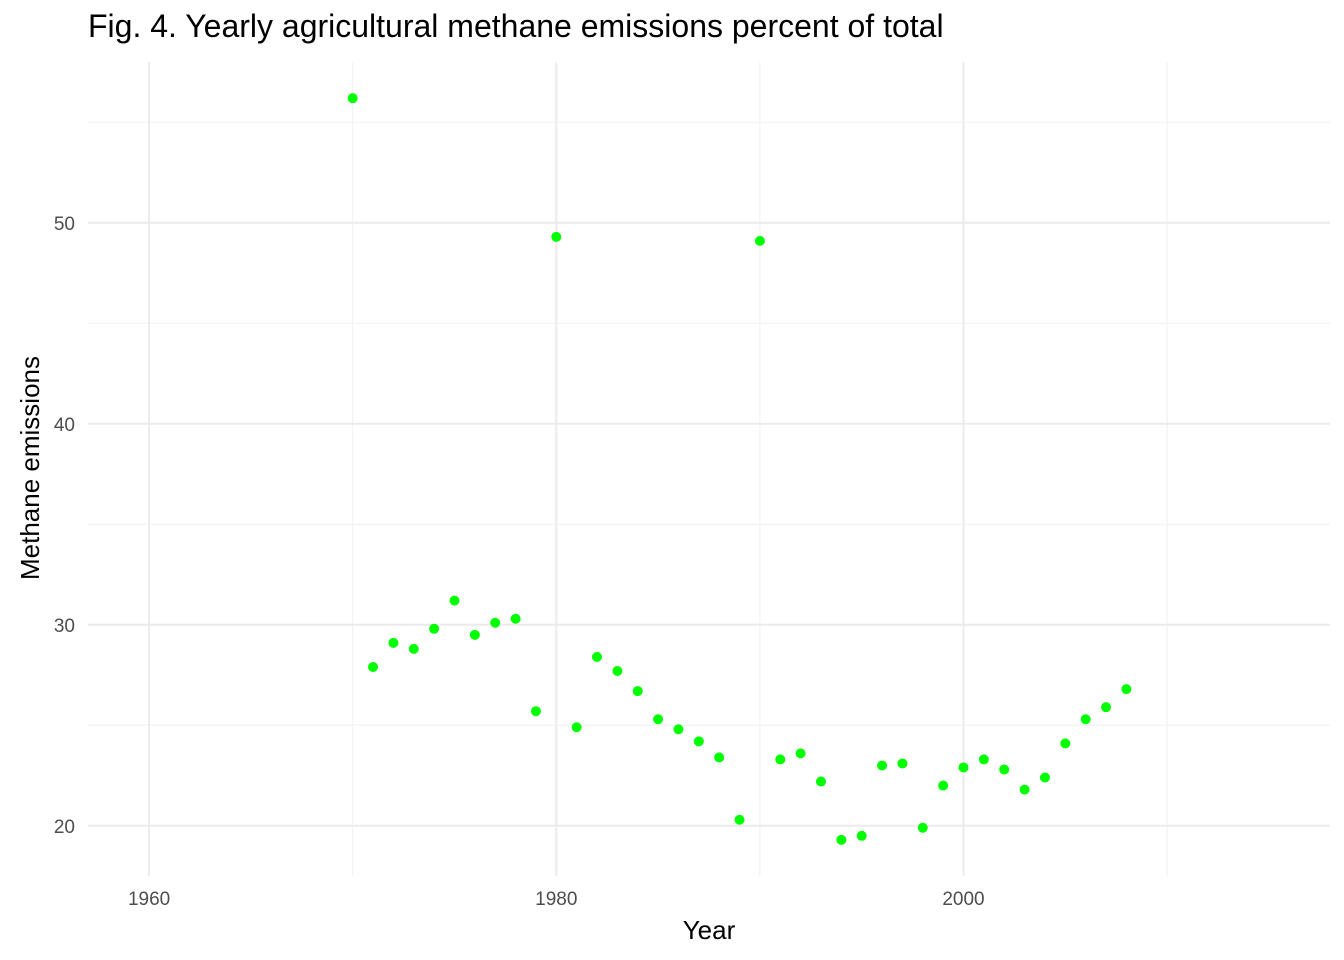  I want to click on x-axis-title: Year, so click(709, 930).